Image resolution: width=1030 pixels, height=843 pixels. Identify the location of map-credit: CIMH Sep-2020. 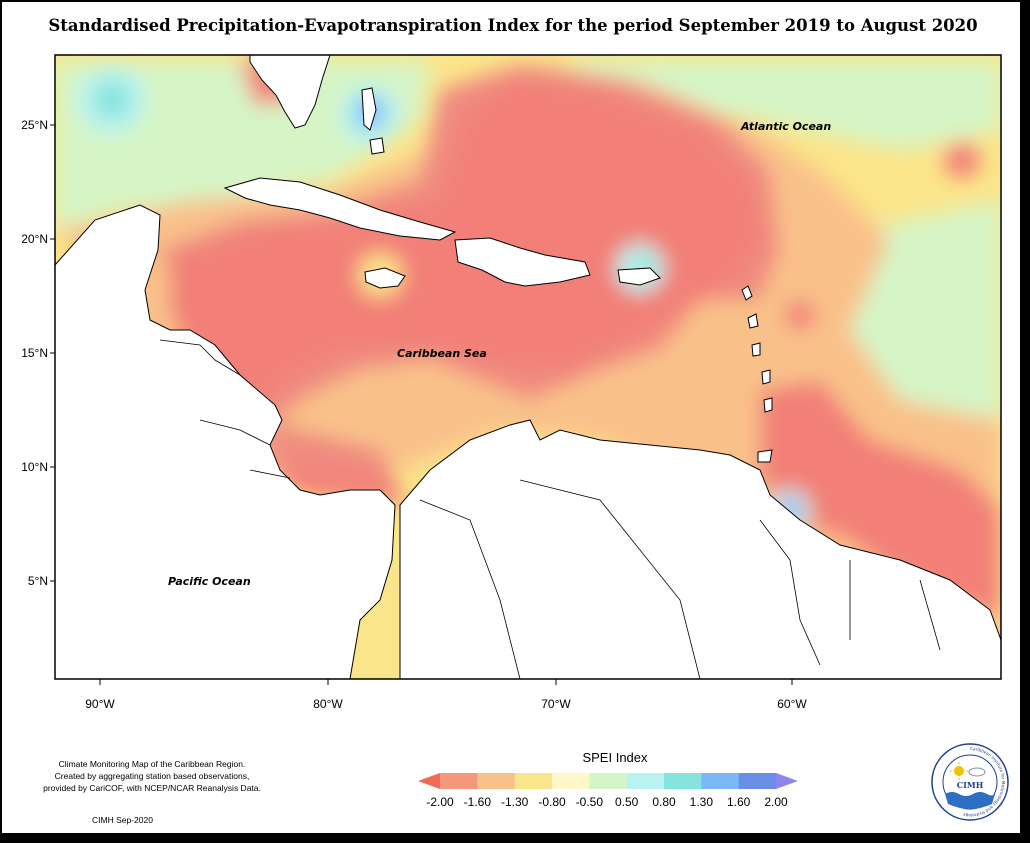
(122, 820).